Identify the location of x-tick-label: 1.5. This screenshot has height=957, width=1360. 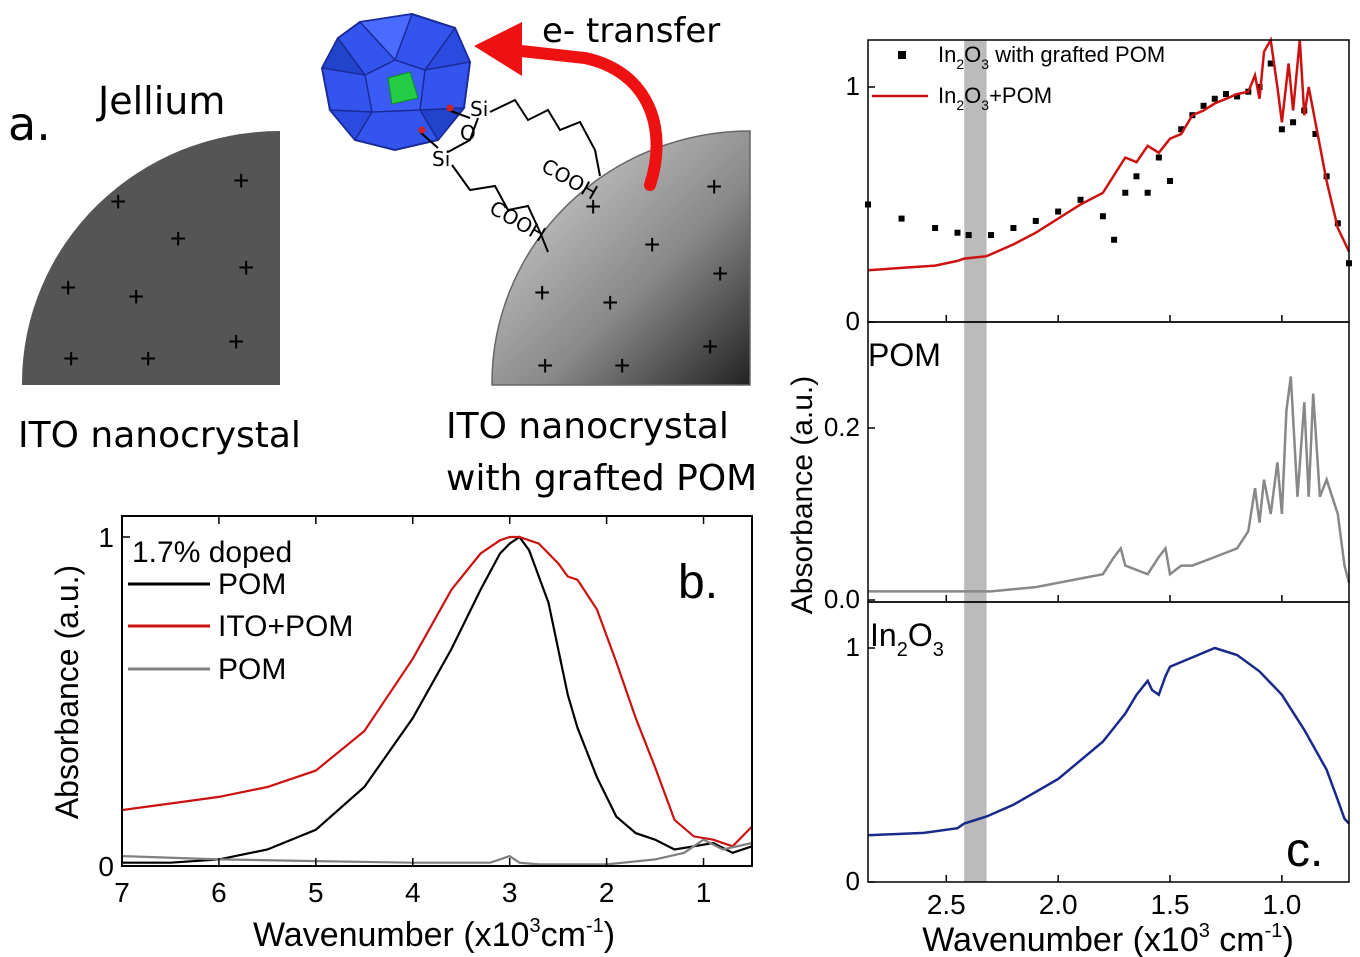
(1170, 904).